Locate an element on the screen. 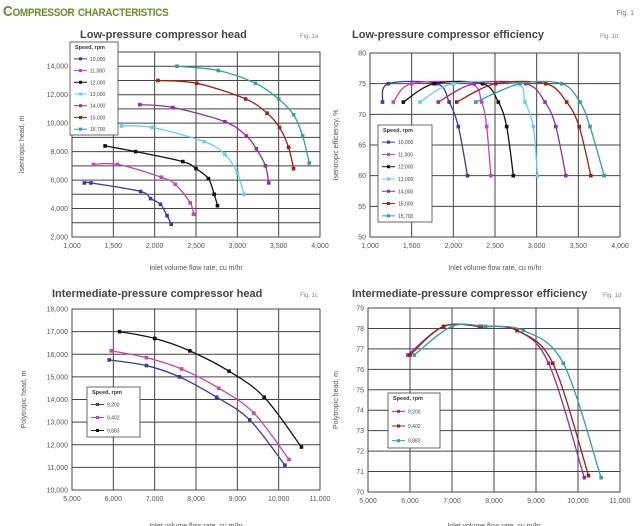 This screenshot has height=526, width=640. x-tick-label: 11,000 is located at coordinates (620, 501).